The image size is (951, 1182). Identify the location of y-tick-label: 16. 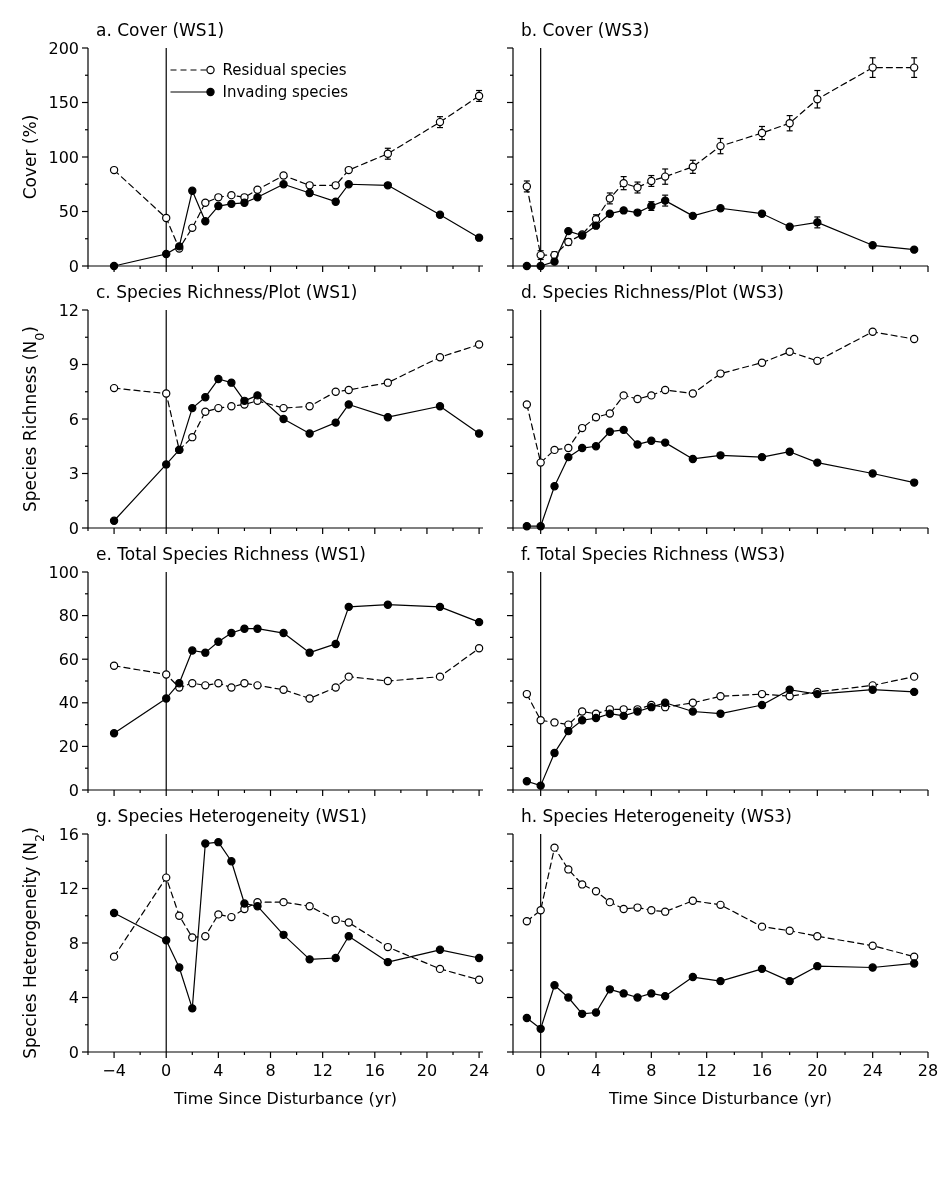
(68, 834).